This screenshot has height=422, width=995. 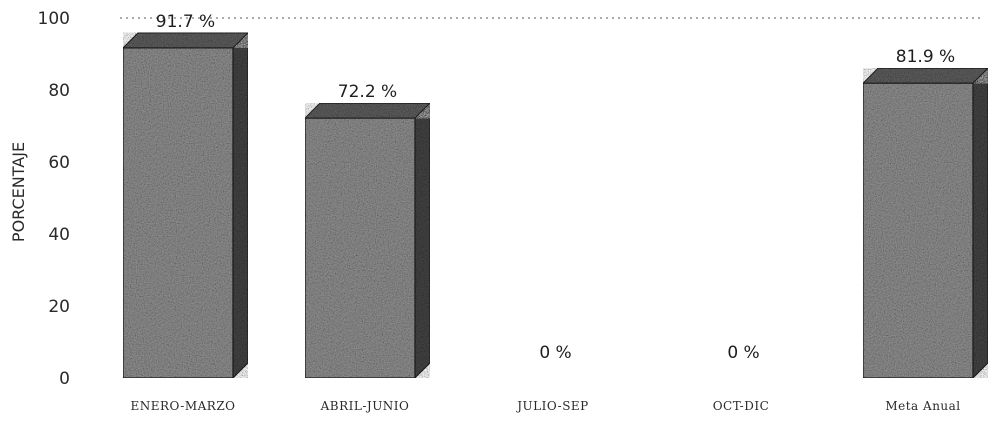 I want to click on data-label: 81.9 %, so click(x=925, y=57).